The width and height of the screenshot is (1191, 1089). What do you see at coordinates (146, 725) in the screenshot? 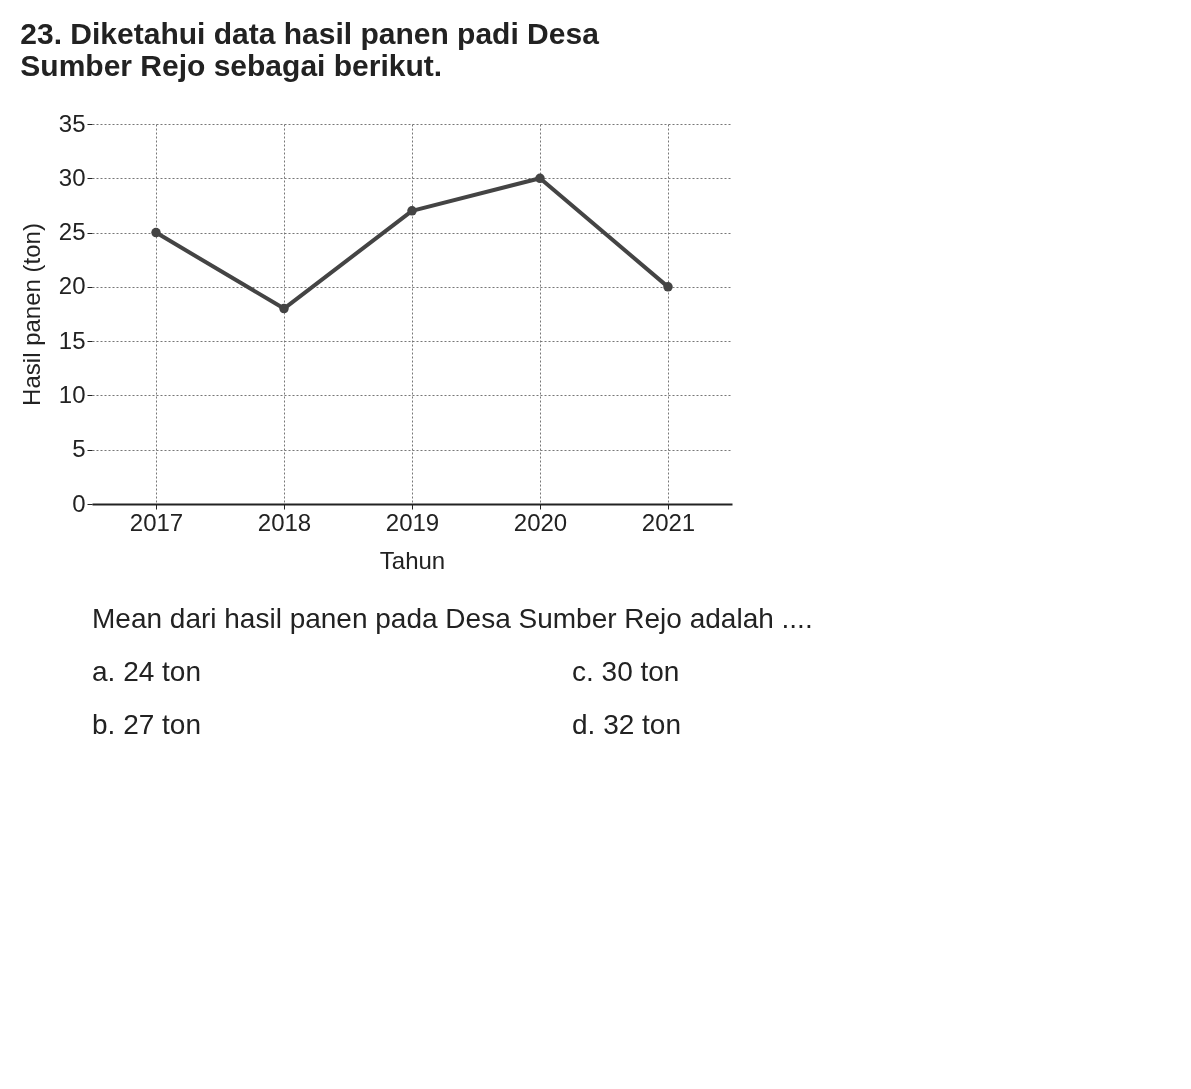
I see `text: b. 27 ton` at bounding box center [146, 725].